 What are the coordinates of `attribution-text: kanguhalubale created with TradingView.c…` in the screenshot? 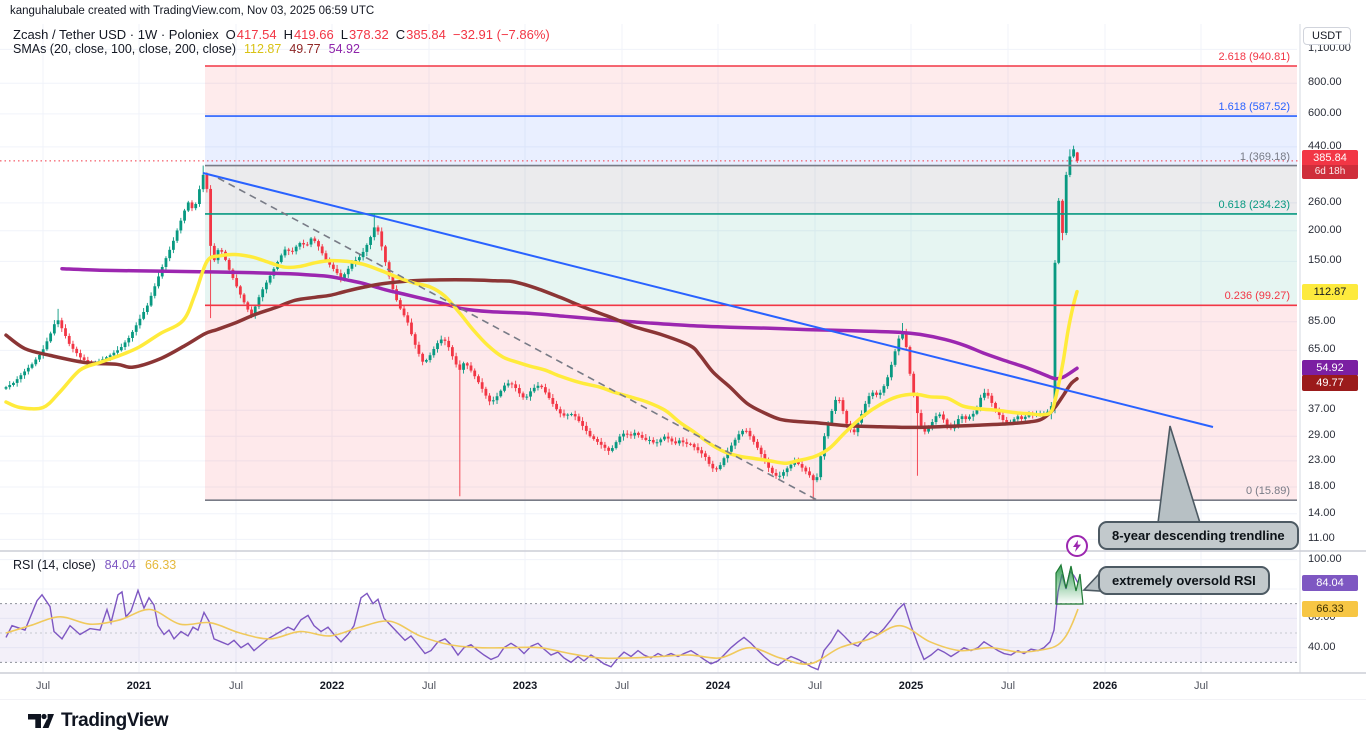 It's located at (192, 11).